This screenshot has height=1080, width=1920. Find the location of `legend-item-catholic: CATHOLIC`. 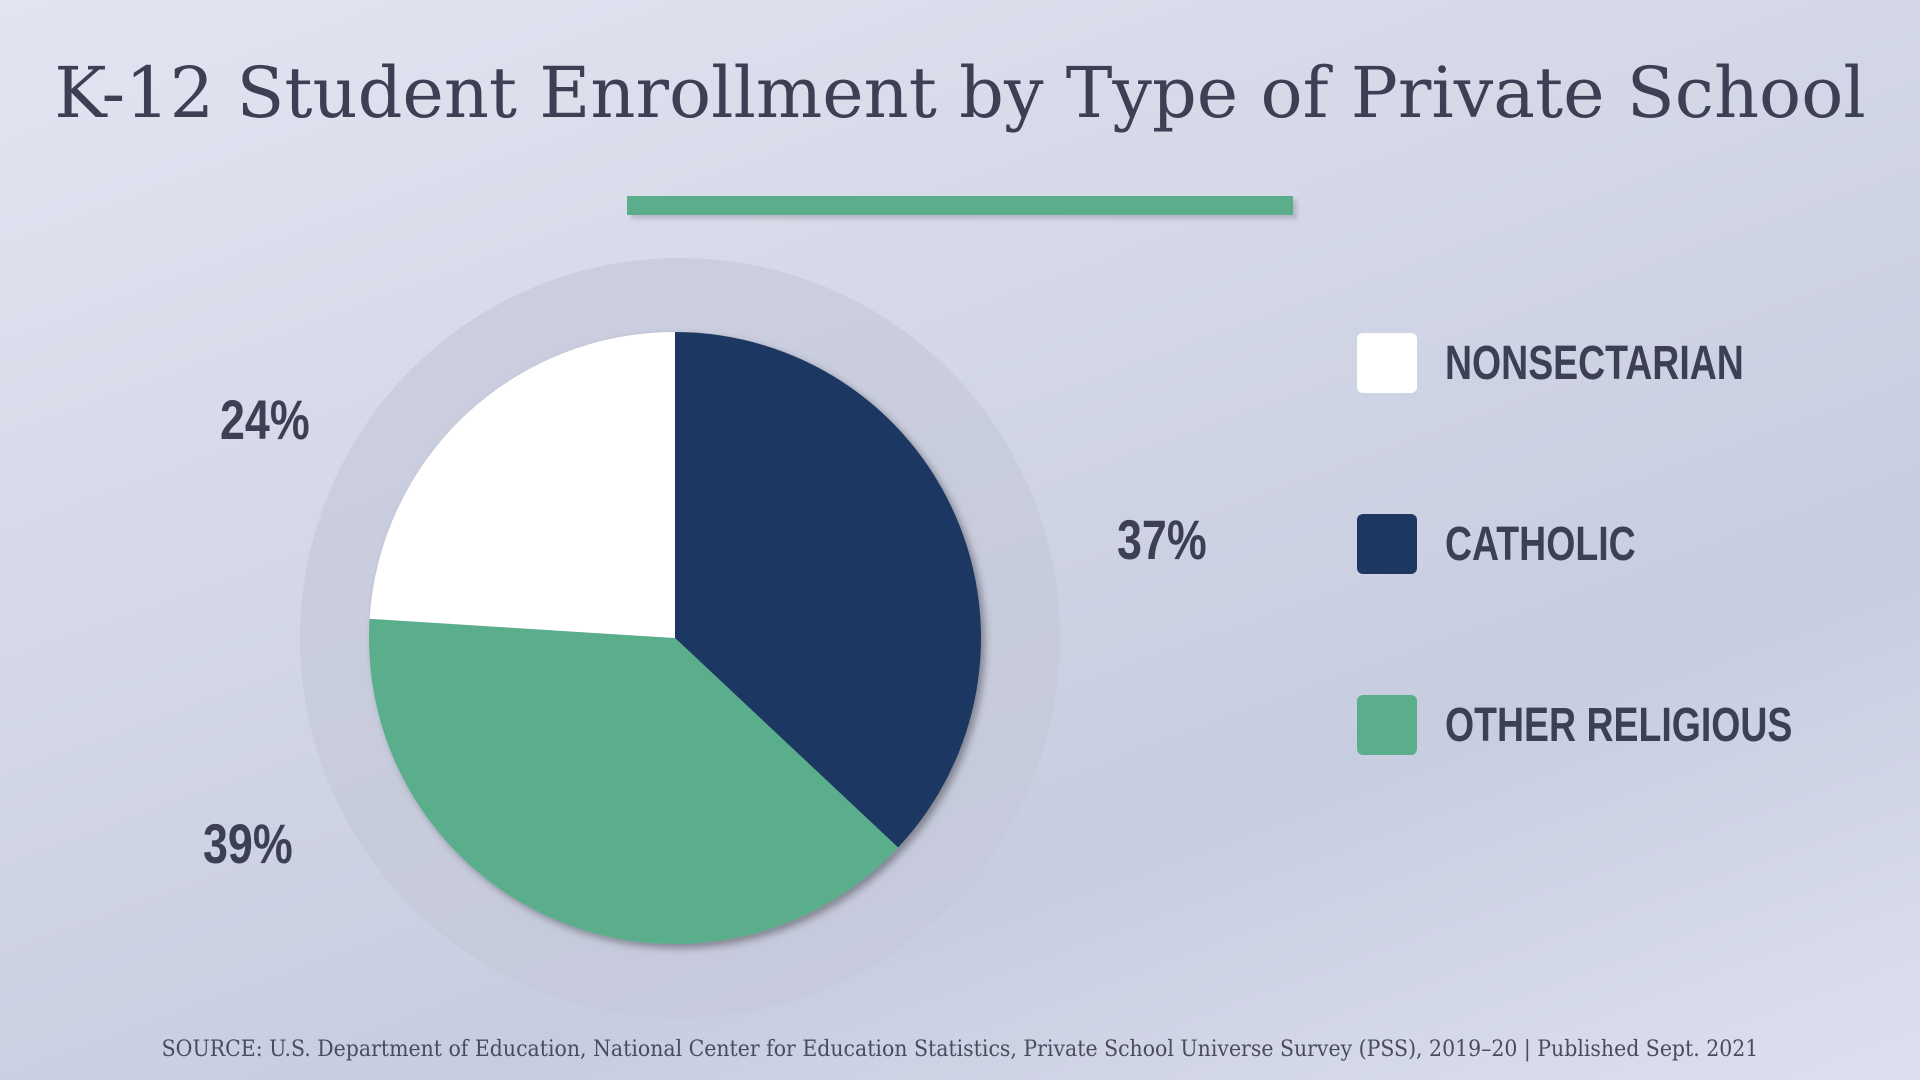

legend-item-catholic: CATHOLIC is located at coordinates (1523, 544).